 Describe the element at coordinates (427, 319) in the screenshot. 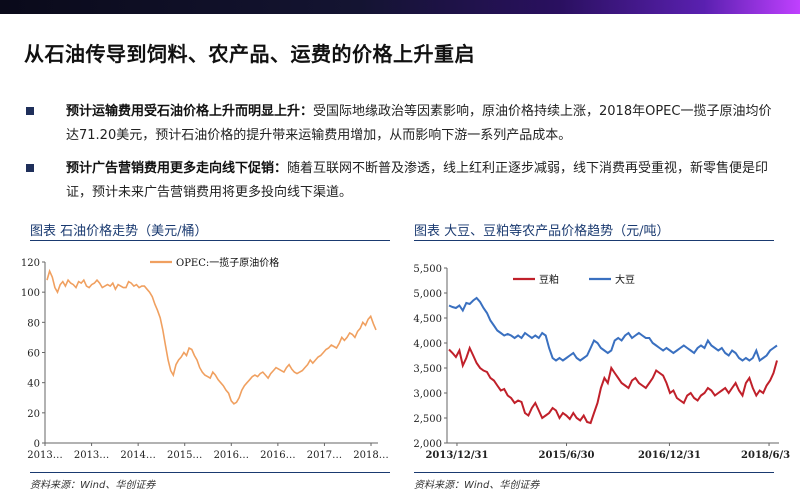

I see `y-tick-label: 4,500` at that location.